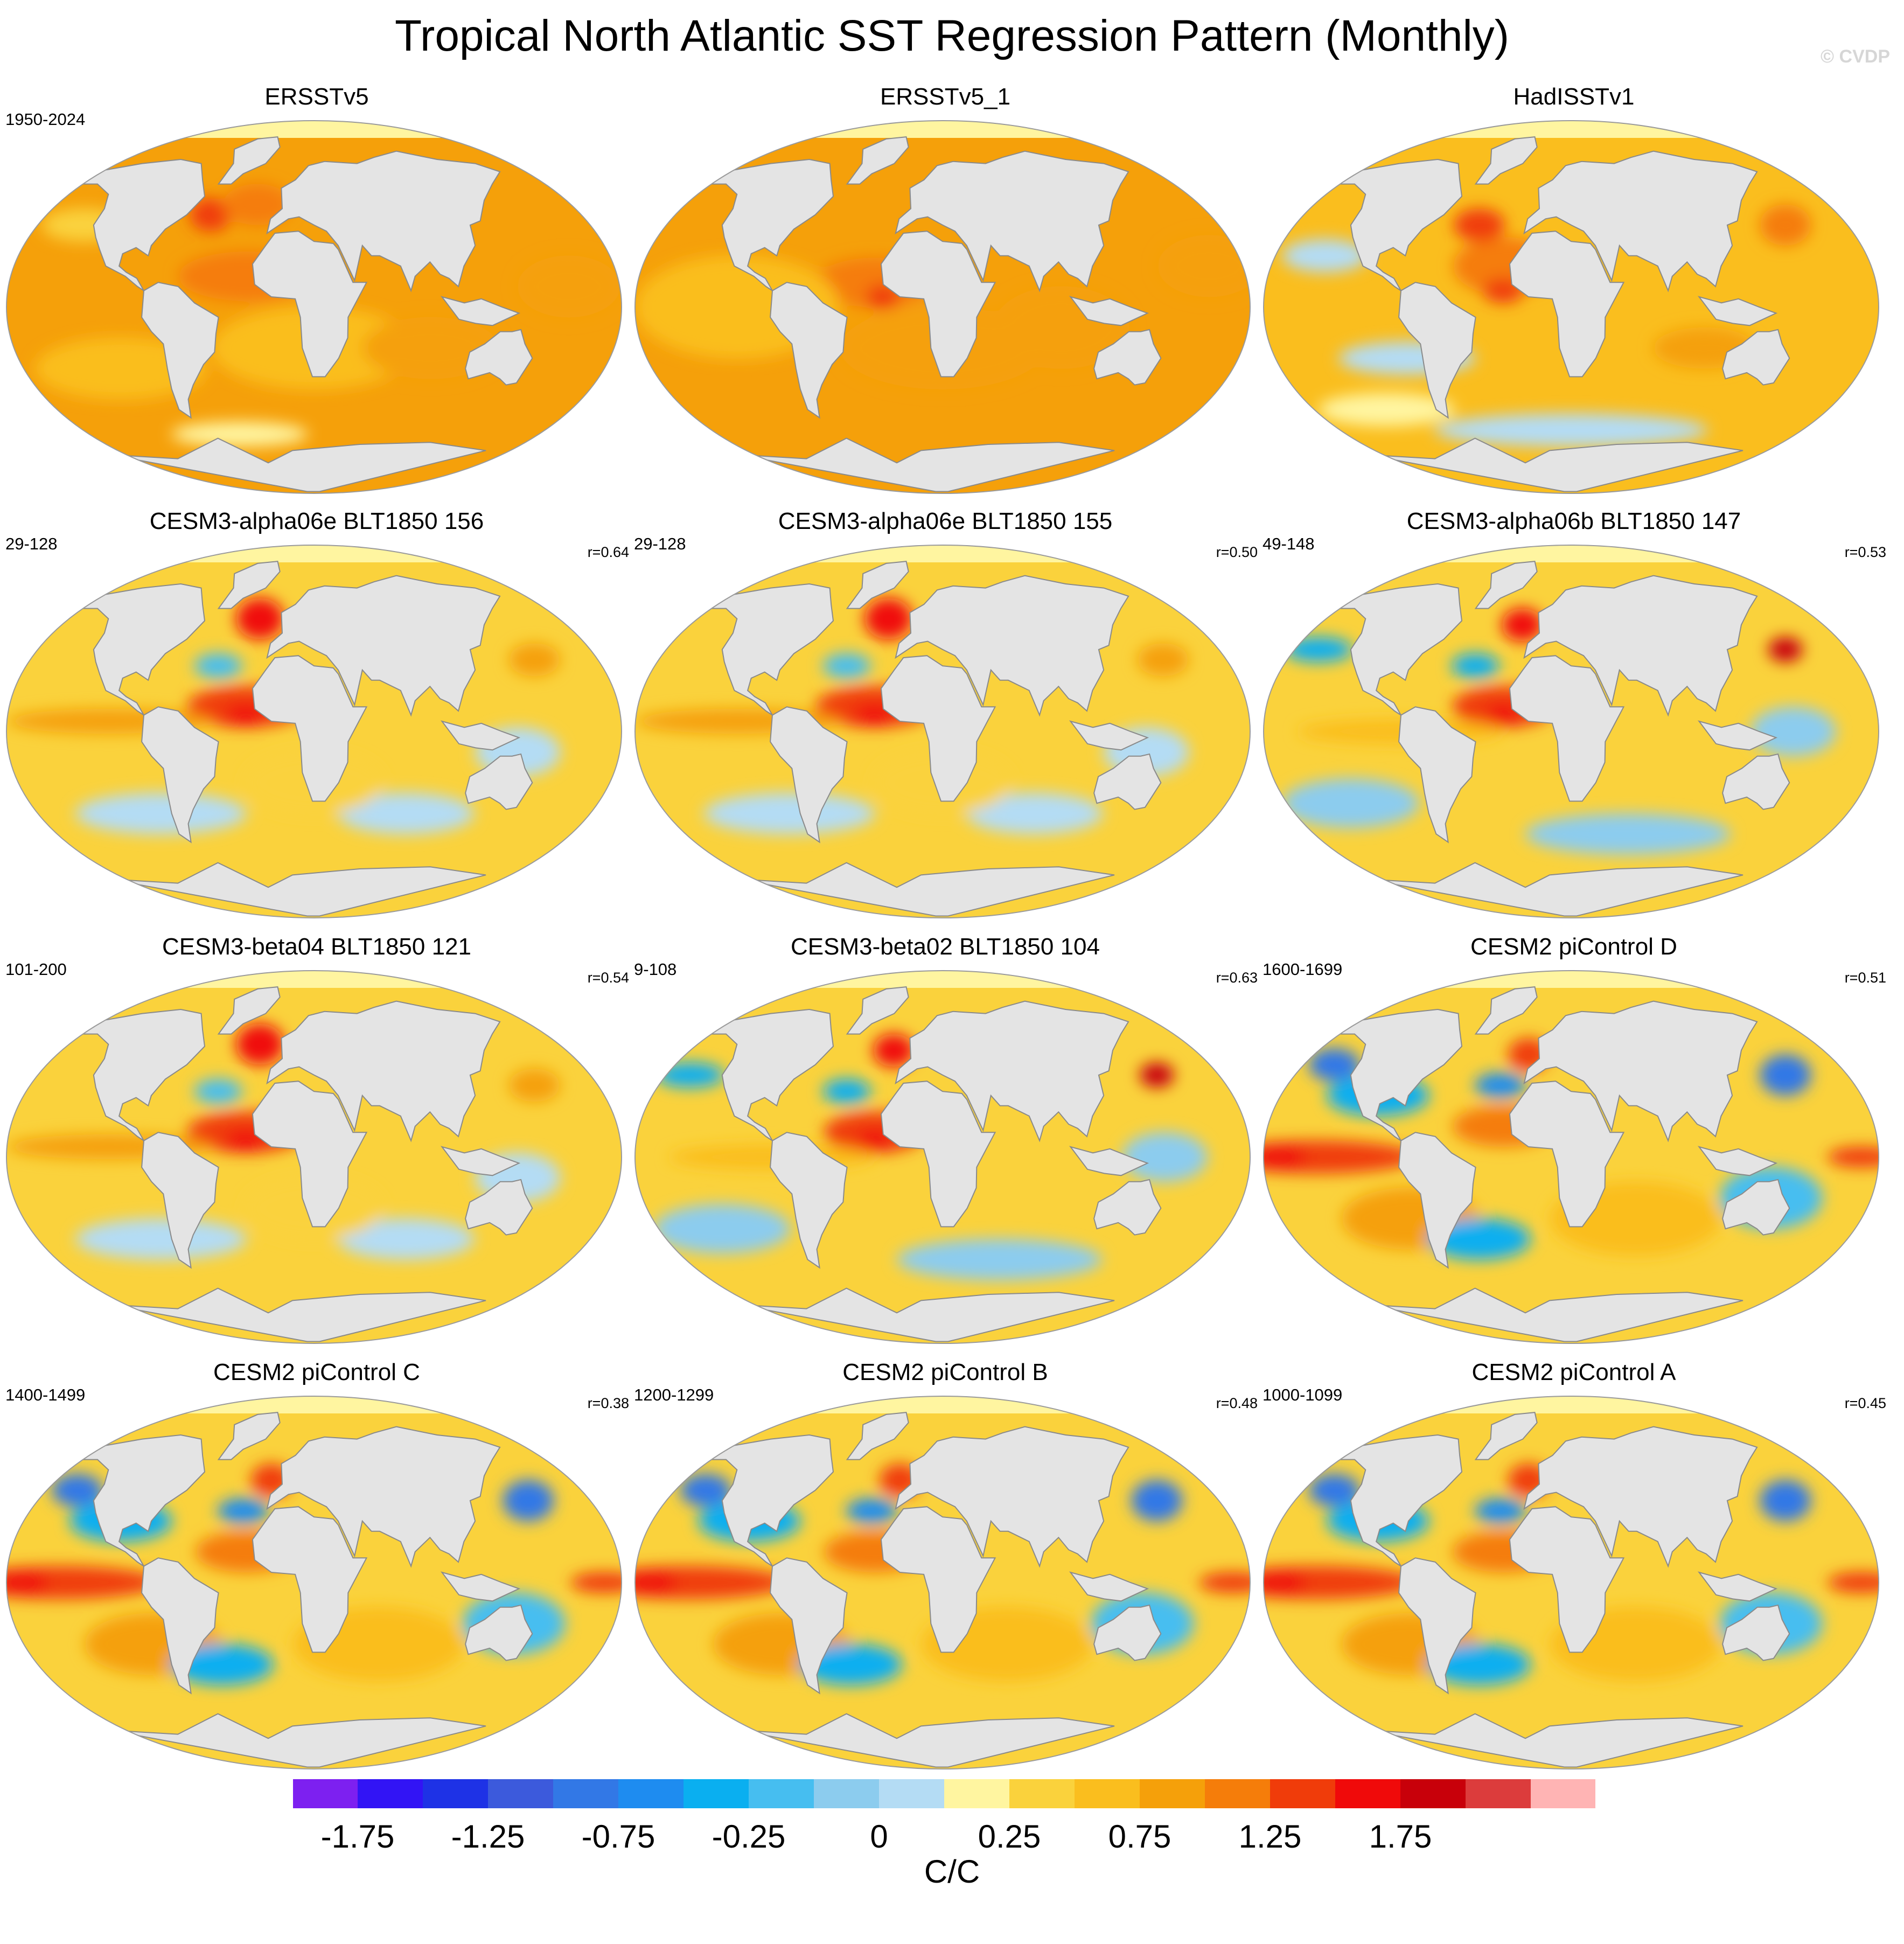  I want to click on panel-title: HadISSTv1, so click(1574, 96).